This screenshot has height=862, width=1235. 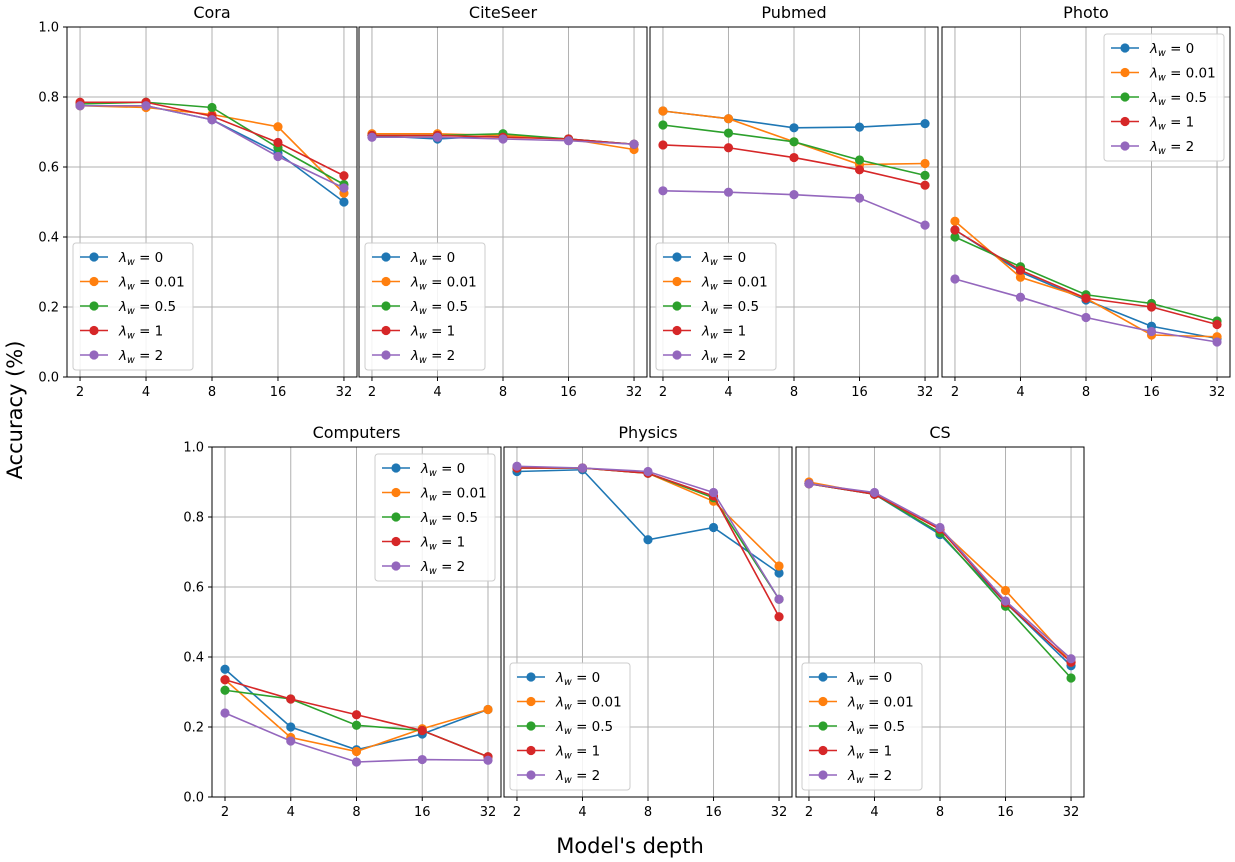 What do you see at coordinates (1086, 392) in the screenshot?
I see `x-tick-label: 8` at bounding box center [1086, 392].